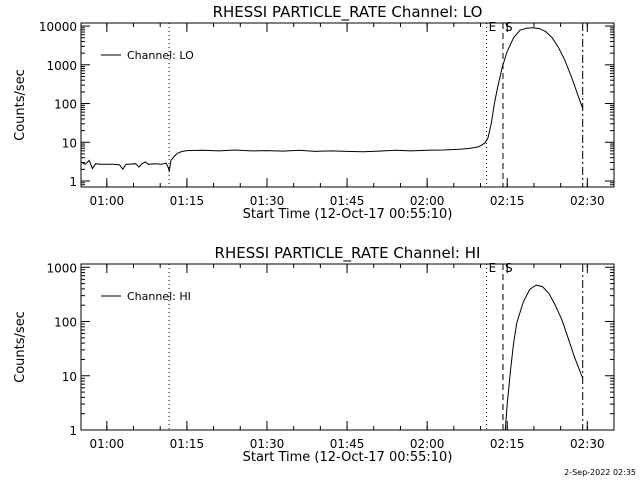 Image resolution: width=640 pixels, height=480 pixels. I want to click on legend-label: Channel: LO, so click(160, 55).